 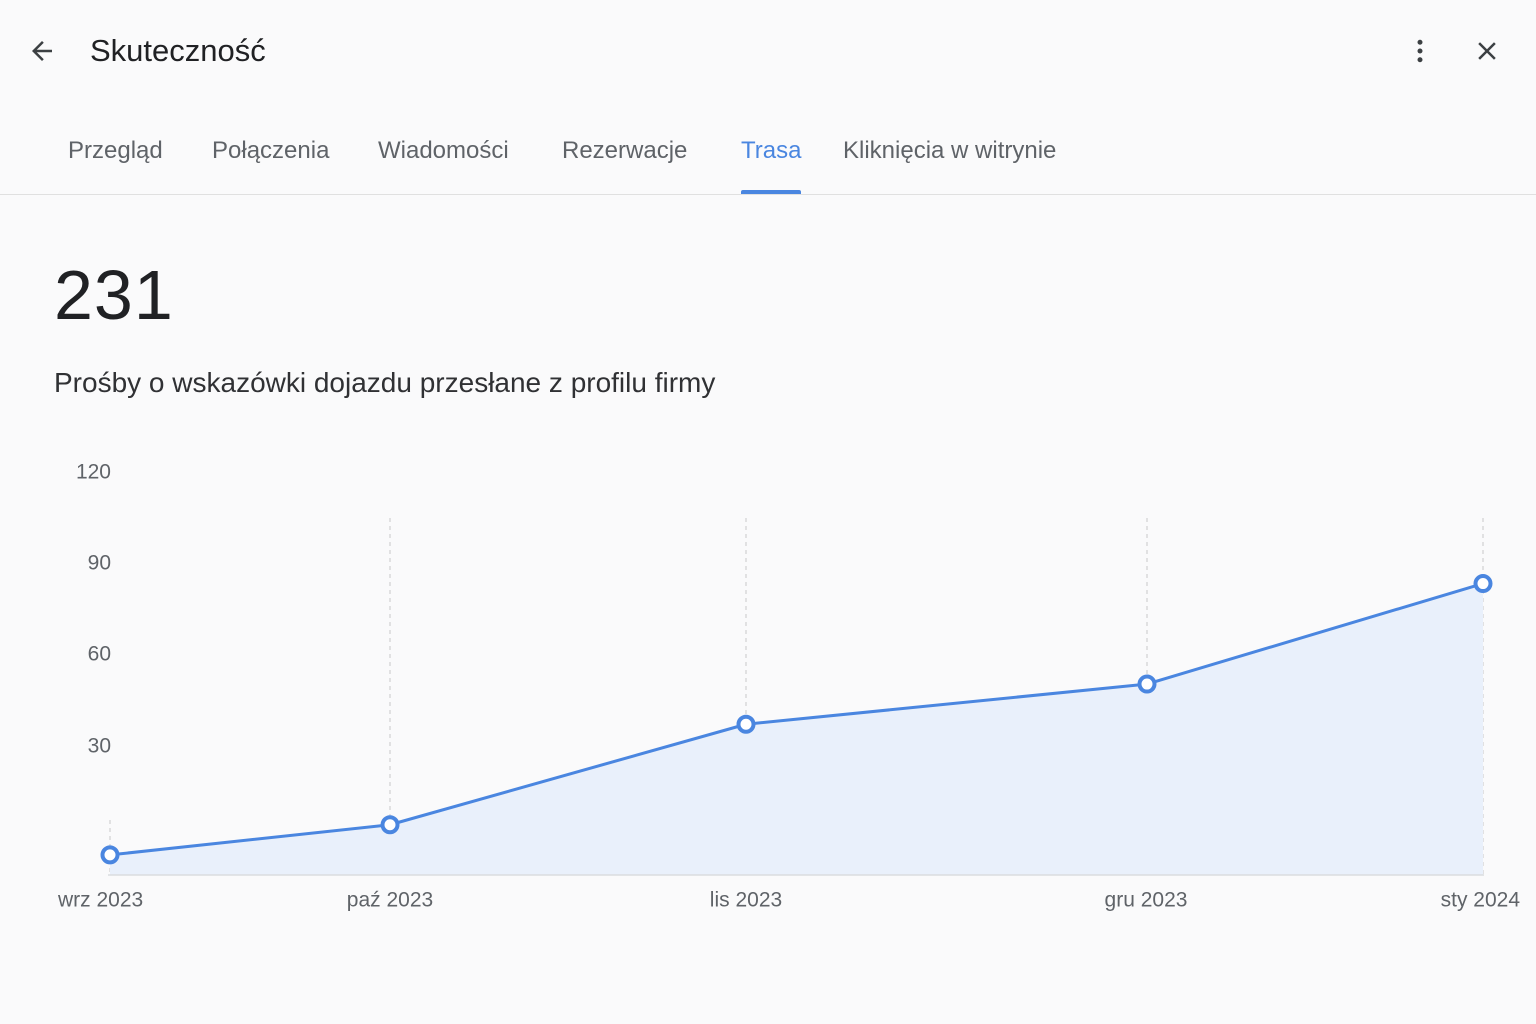 I want to click on close-button, so click(x=1487, y=51).